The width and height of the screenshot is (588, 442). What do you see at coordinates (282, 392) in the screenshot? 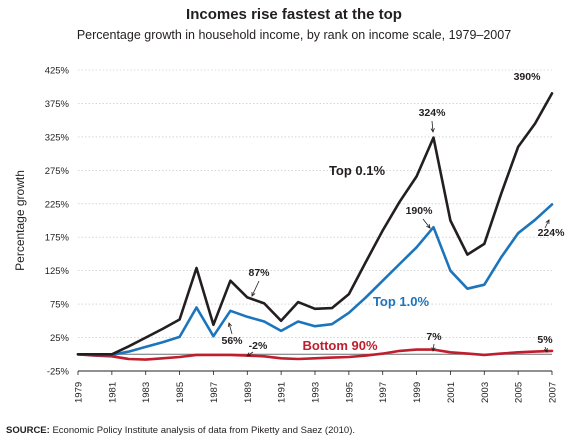
I see `x-tick-label: 1991` at bounding box center [282, 392].